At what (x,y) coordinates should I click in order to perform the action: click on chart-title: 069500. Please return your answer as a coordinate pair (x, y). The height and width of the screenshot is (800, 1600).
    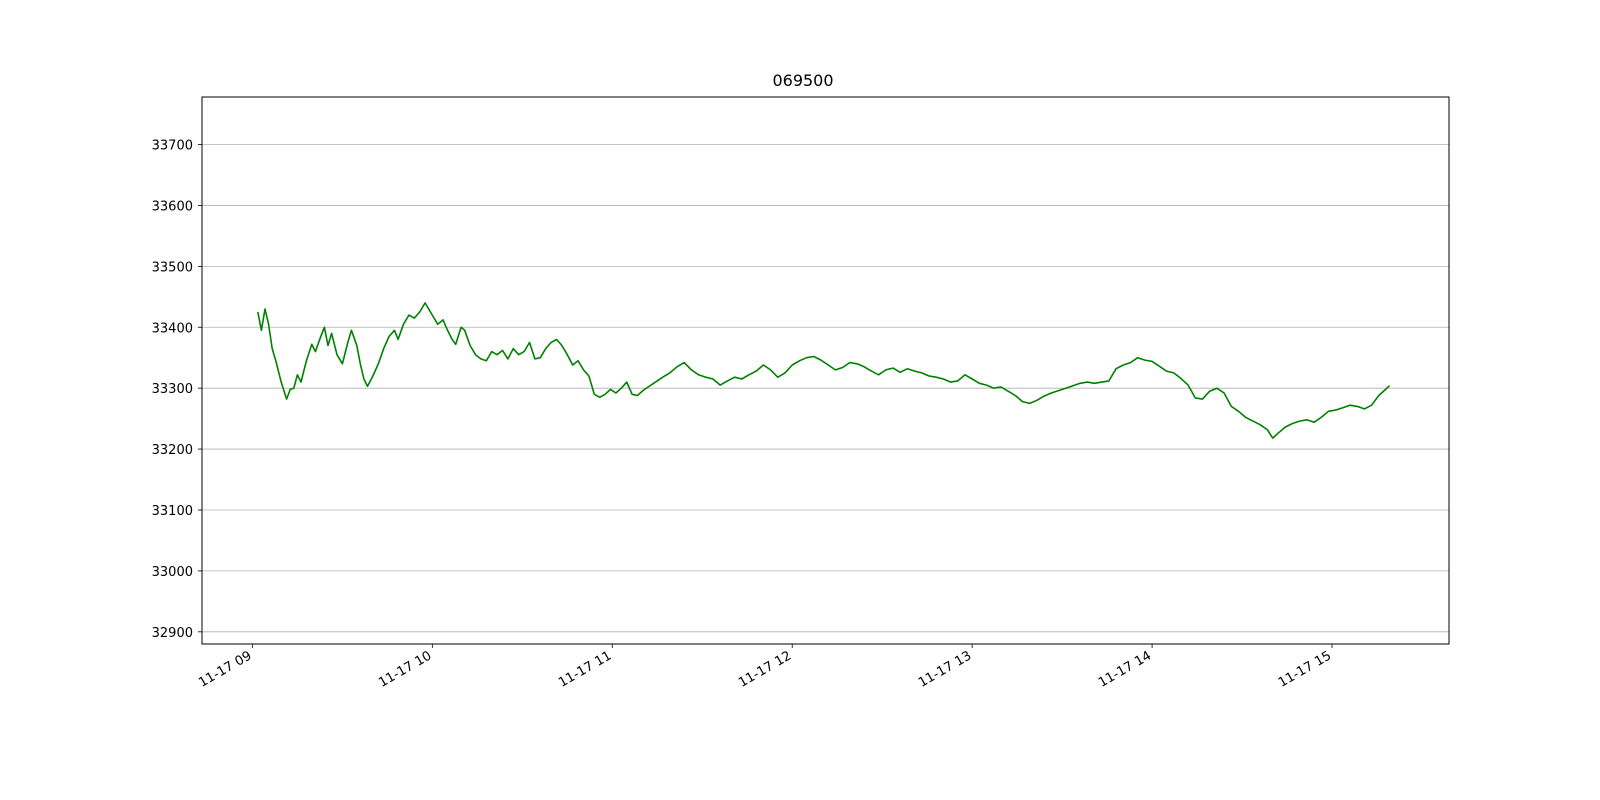
    Looking at the image, I should click on (802, 80).